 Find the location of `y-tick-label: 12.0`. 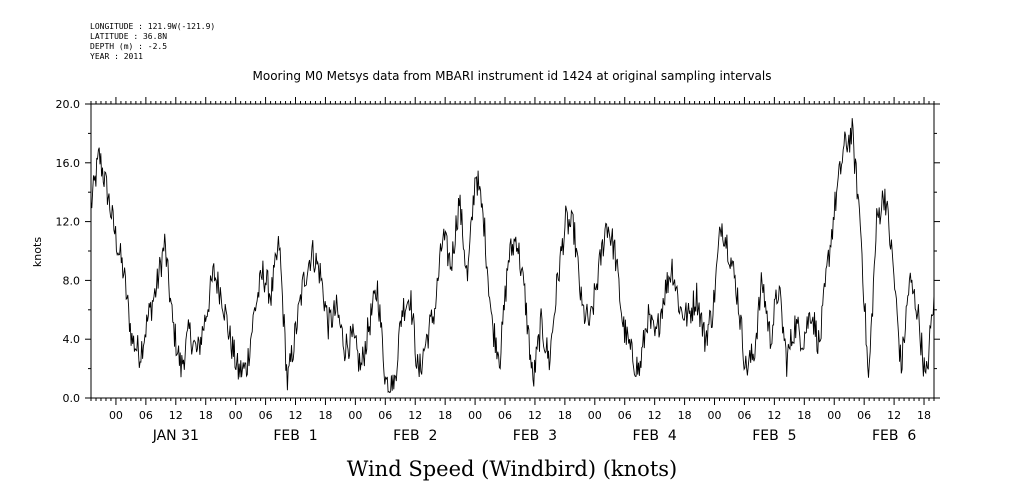

y-tick-label: 12.0 is located at coordinates (68, 222).